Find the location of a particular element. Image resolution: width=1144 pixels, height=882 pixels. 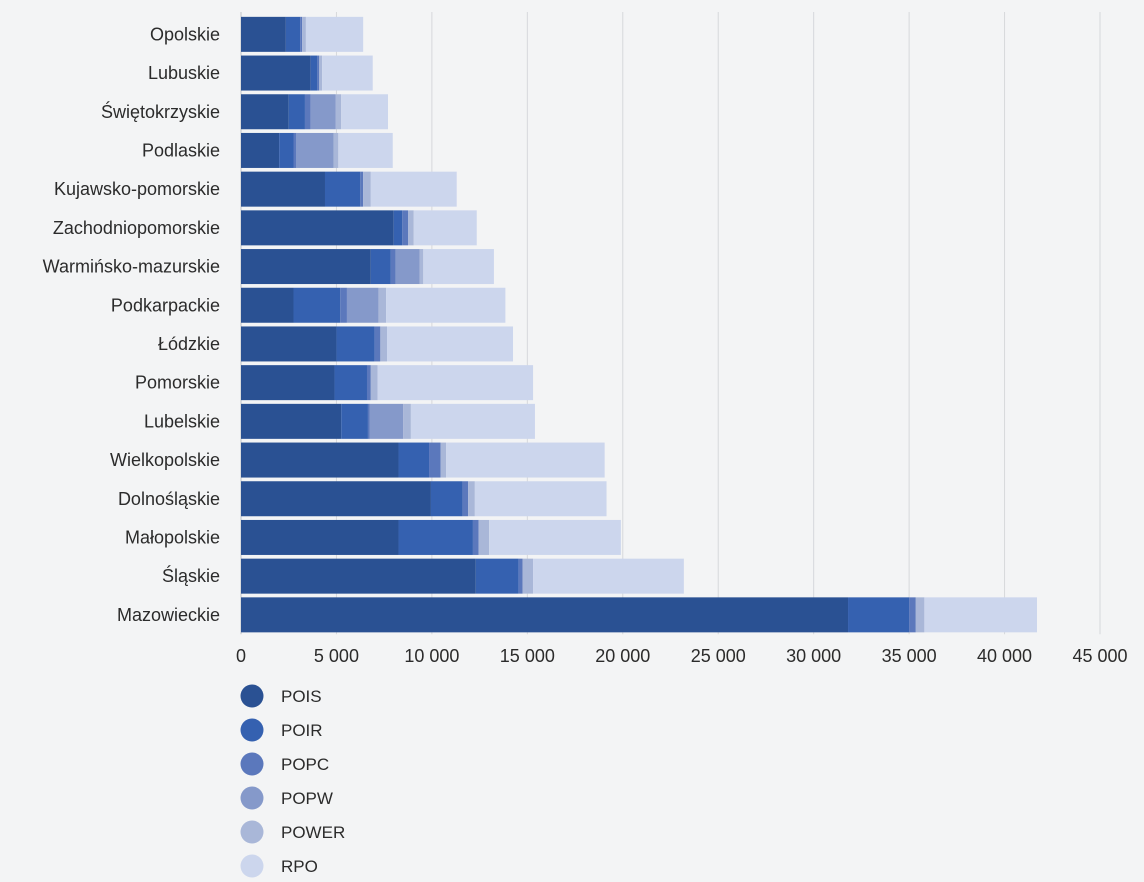

x-tick-label: 45 000 is located at coordinates (1099, 656).